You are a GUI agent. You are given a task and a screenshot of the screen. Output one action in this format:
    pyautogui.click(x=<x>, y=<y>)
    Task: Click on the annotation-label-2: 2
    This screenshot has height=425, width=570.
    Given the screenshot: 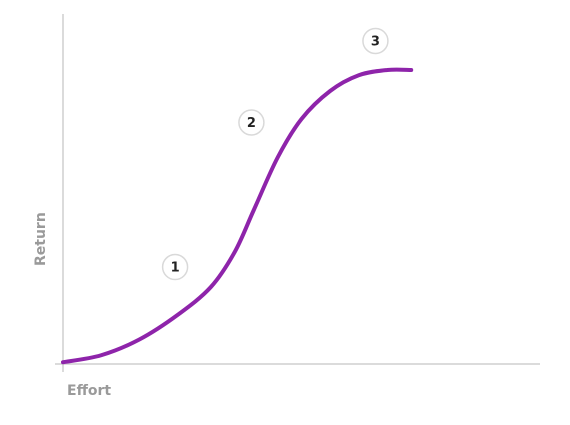 What is the action you would take?
    pyautogui.click(x=251, y=123)
    